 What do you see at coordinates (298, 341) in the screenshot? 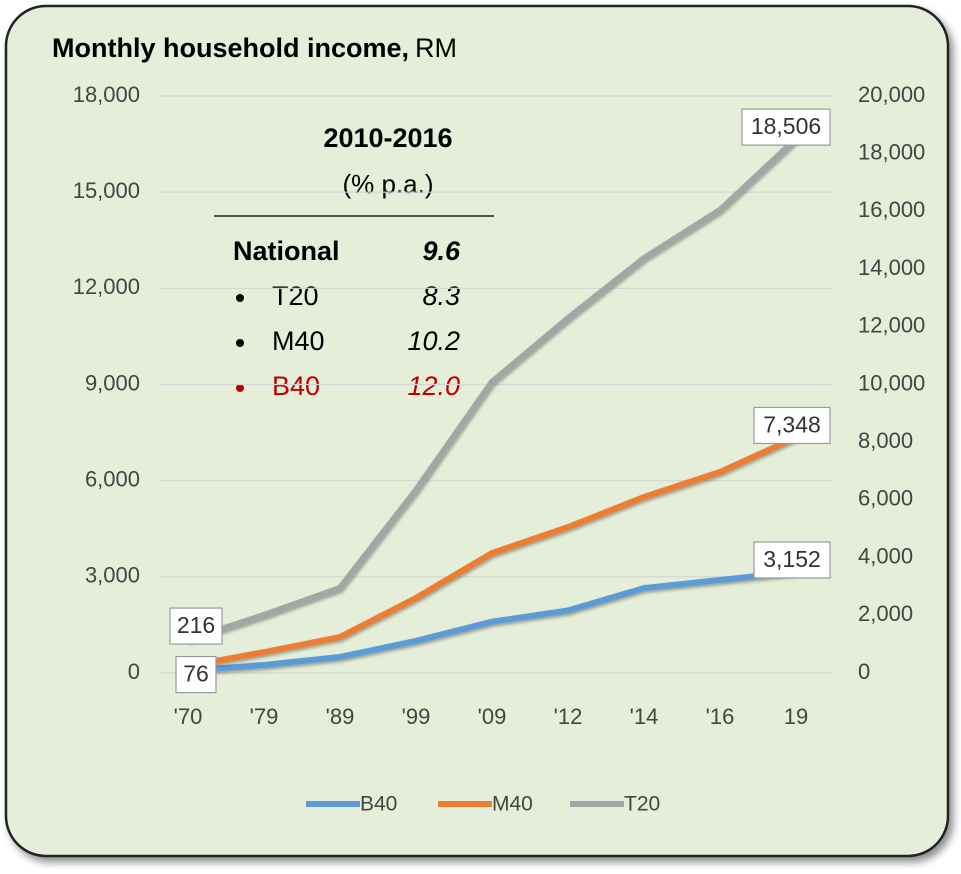
I see `inset-row-name: M40` at bounding box center [298, 341].